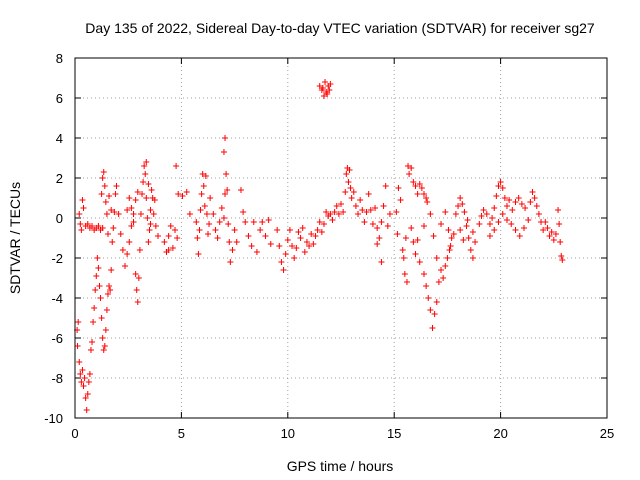 This screenshot has width=640, height=480. What do you see at coordinates (59, 98) in the screenshot?
I see `y-tick-label: 6` at bounding box center [59, 98].